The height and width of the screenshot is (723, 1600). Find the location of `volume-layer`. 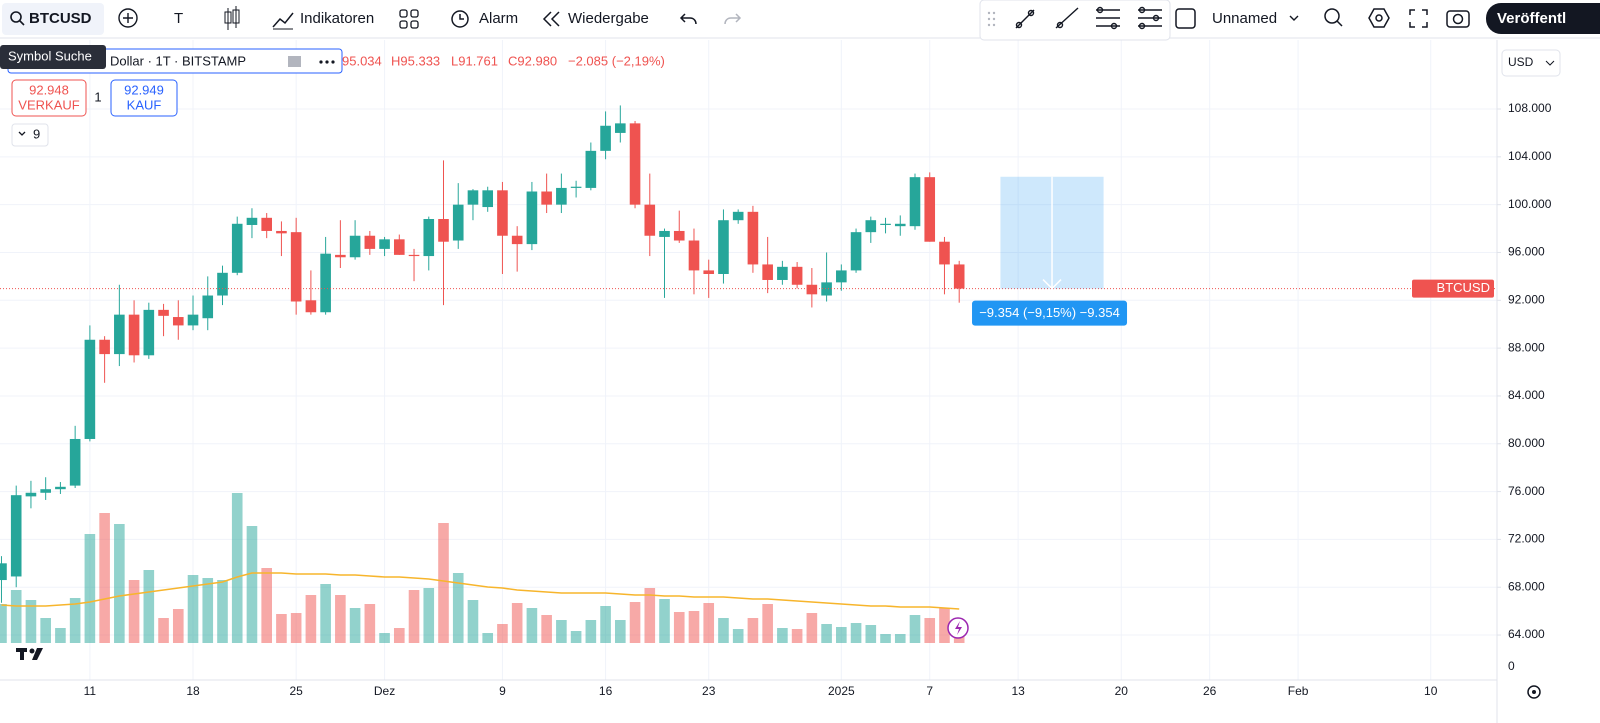

volume-layer is located at coordinates (482, 568).